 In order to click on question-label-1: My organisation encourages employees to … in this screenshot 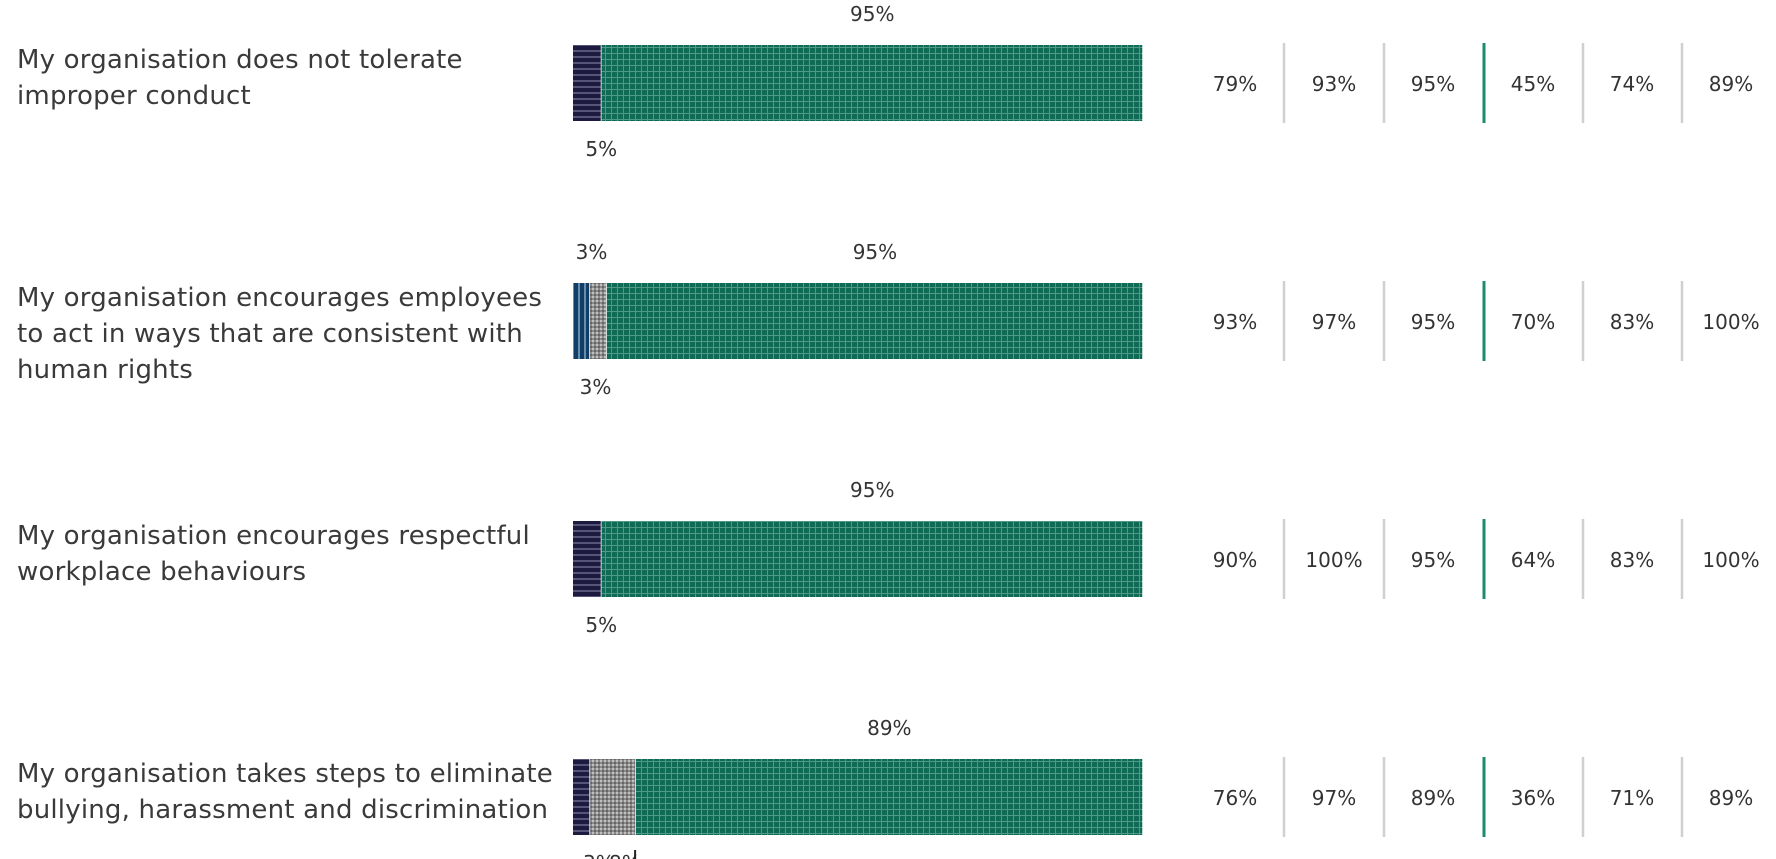, I will do `click(280, 334)`.